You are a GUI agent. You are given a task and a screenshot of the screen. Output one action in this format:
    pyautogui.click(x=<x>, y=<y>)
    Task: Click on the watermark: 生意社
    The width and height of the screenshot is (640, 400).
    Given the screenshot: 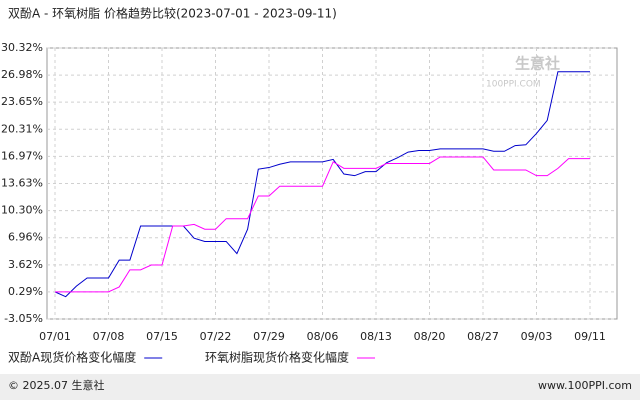 What is the action you would take?
    pyautogui.click(x=537, y=64)
    